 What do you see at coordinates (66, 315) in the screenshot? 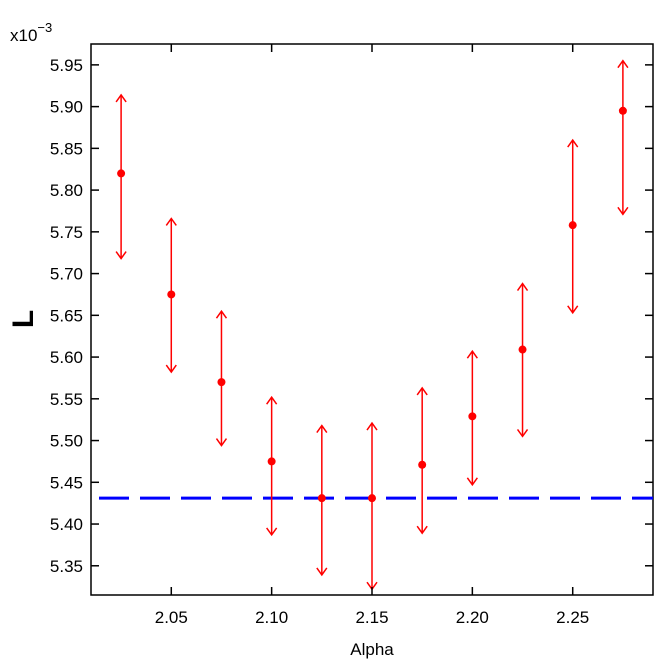
I see `y-tick-label: 5.65` at bounding box center [66, 315].